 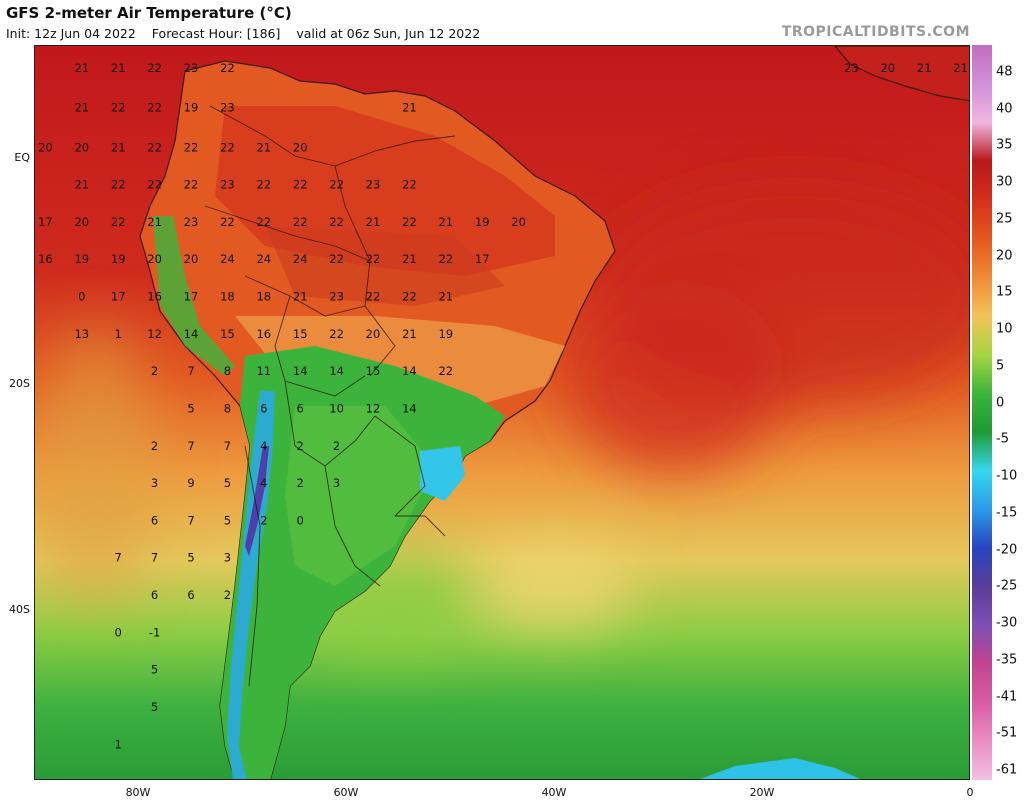 I want to click on andes-coldest, so click(x=257, y=501).